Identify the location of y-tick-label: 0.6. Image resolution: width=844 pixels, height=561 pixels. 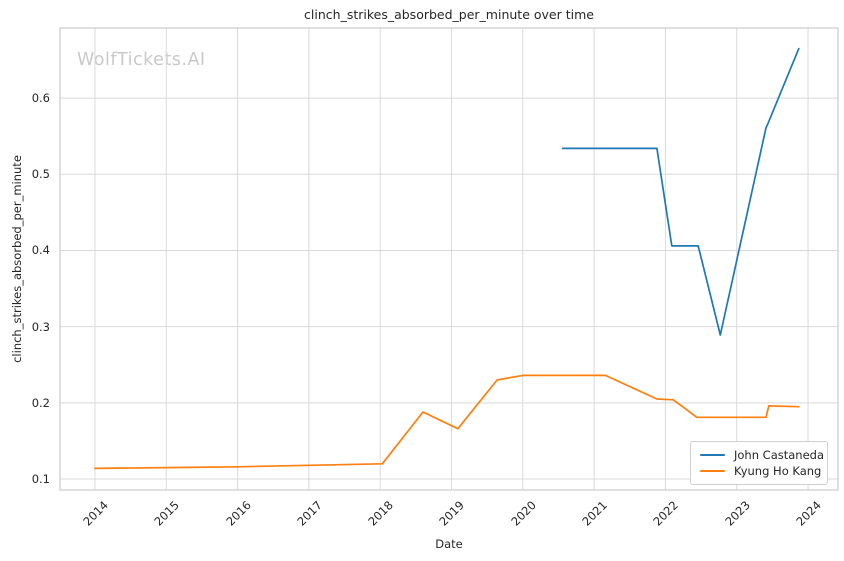
(40, 98).